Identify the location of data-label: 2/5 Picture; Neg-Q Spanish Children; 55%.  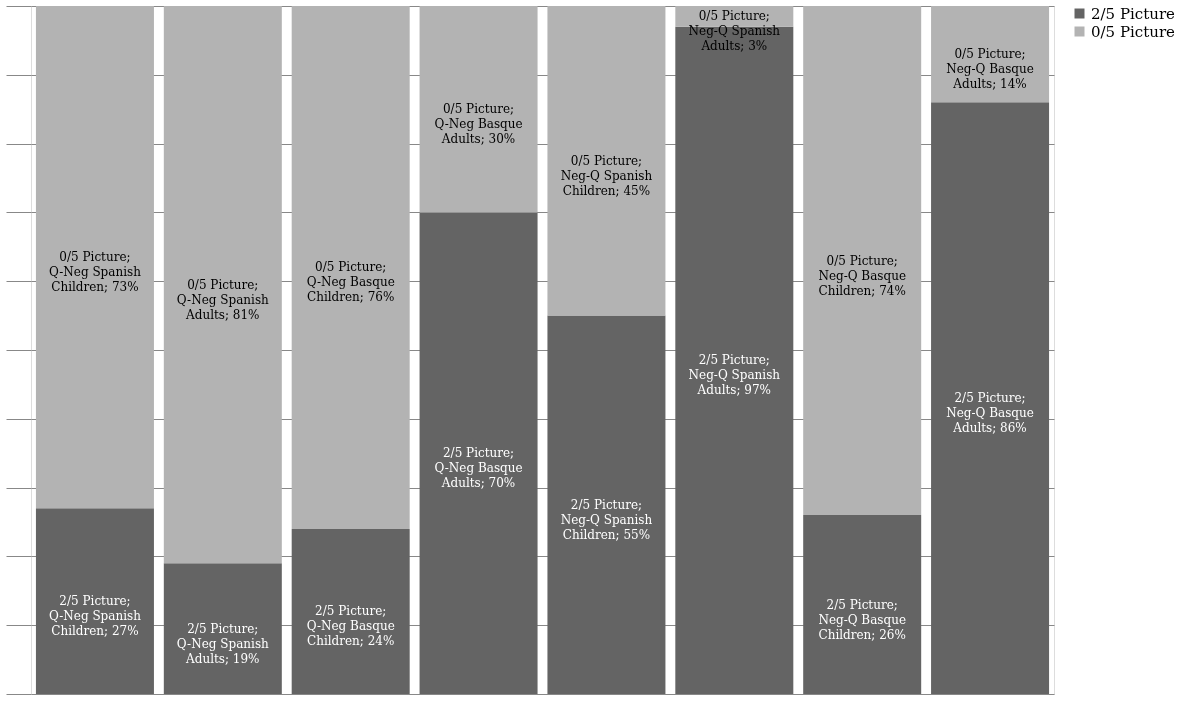
(606, 519).